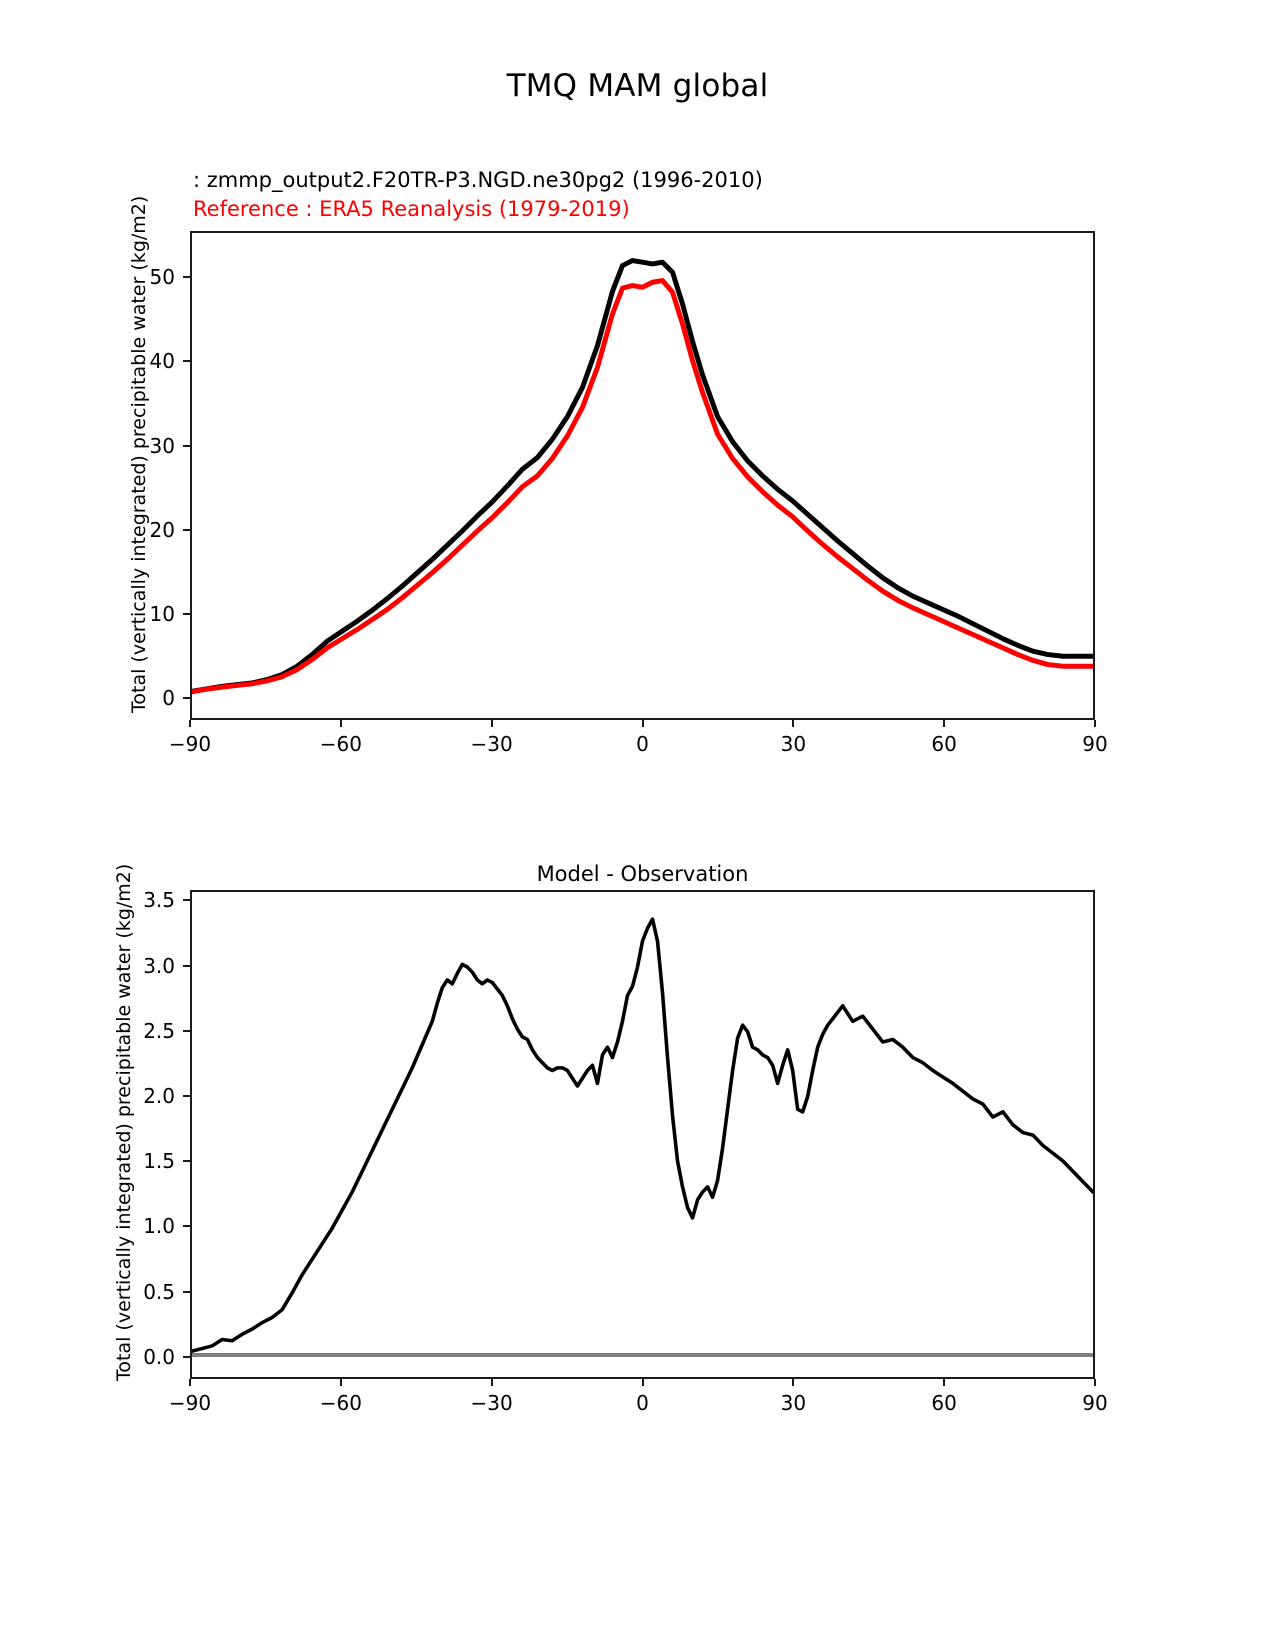 Image resolution: width=1275 pixels, height=1650 pixels. What do you see at coordinates (159, 1161) in the screenshot?
I see `ytick-label: 1.5` at bounding box center [159, 1161].